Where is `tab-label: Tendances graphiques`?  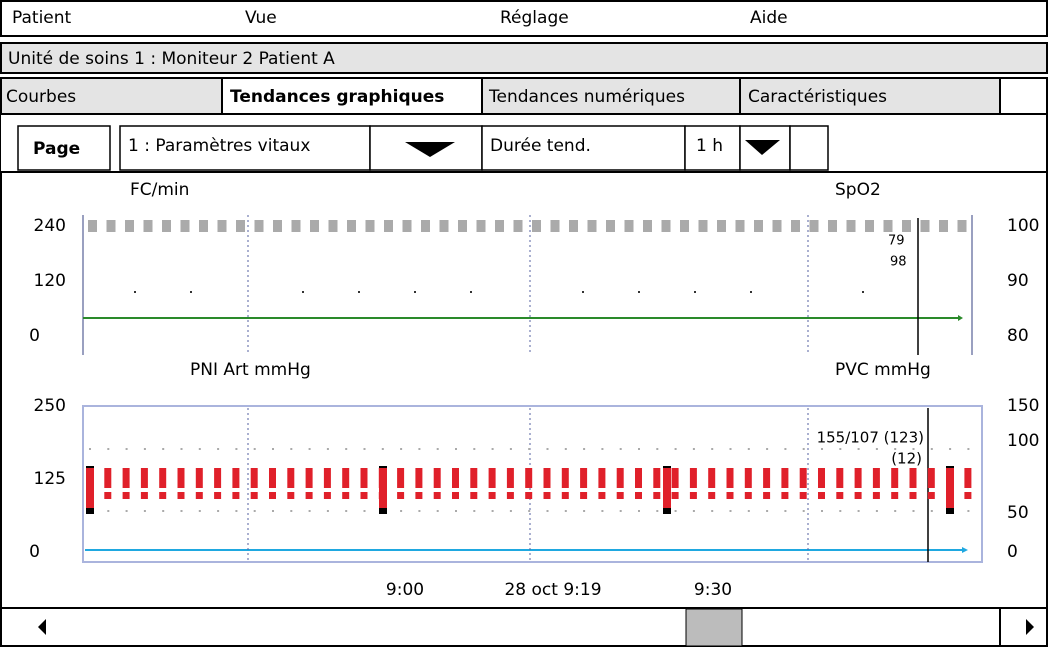 tab-label: Tendances graphiques is located at coordinates (337, 97).